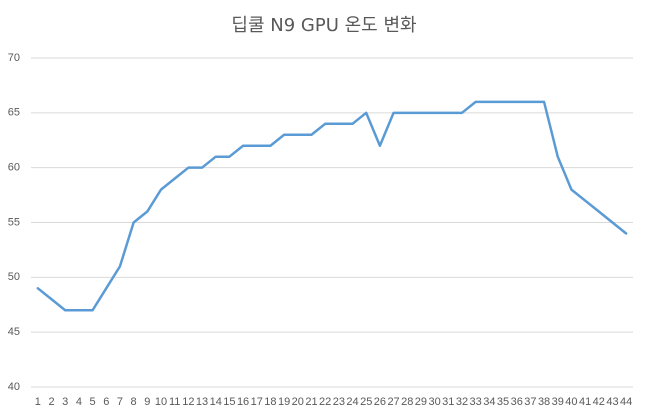  What do you see at coordinates (14, 222) in the screenshot?
I see `y-tick-label: 55` at bounding box center [14, 222].